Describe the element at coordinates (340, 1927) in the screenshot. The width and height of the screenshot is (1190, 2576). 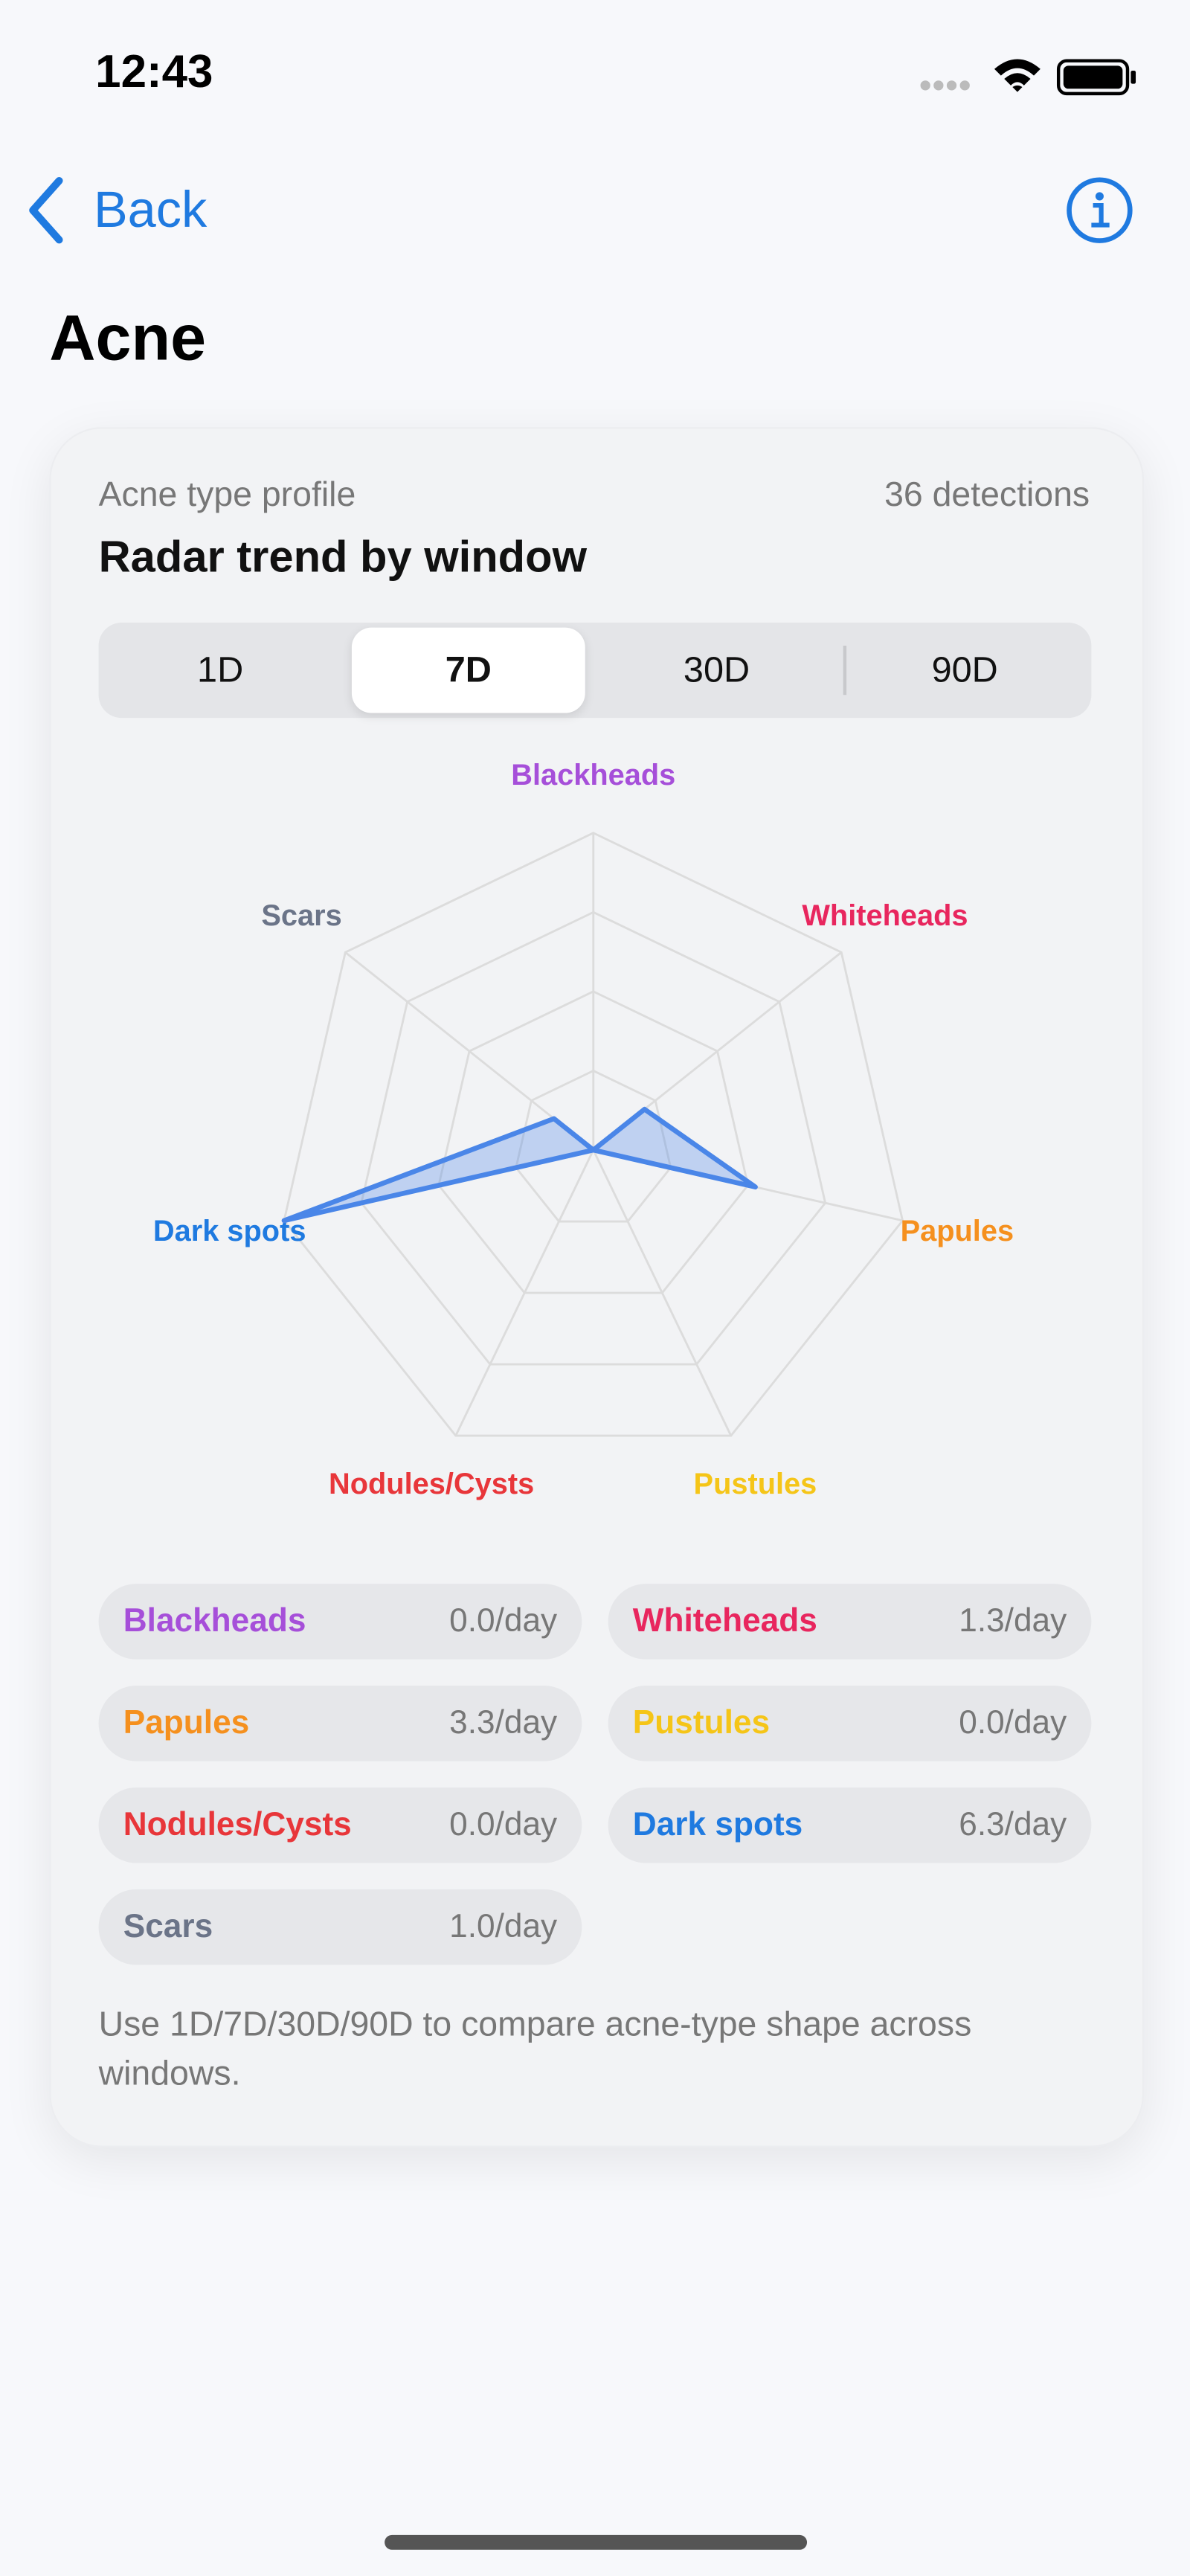
I see `legend-pill: Scars 1.0/day` at that location.